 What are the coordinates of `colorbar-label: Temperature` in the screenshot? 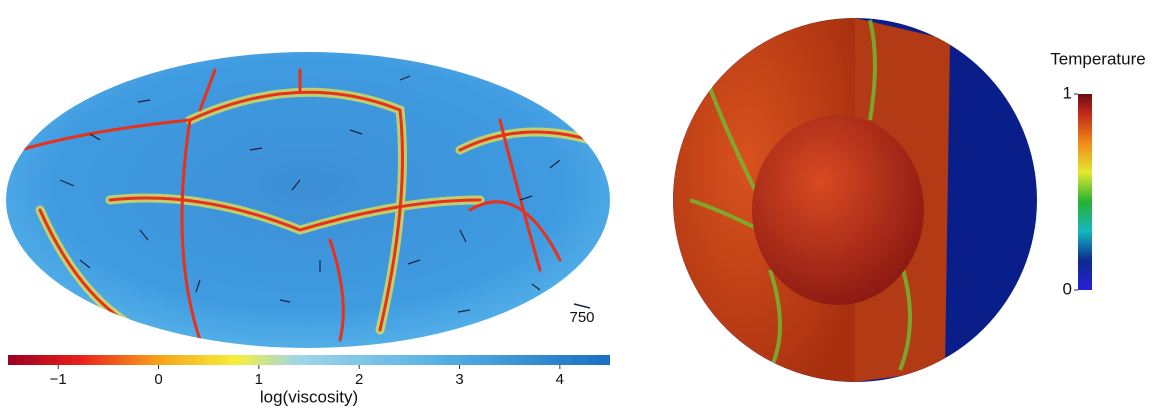 It's located at (1097, 58).